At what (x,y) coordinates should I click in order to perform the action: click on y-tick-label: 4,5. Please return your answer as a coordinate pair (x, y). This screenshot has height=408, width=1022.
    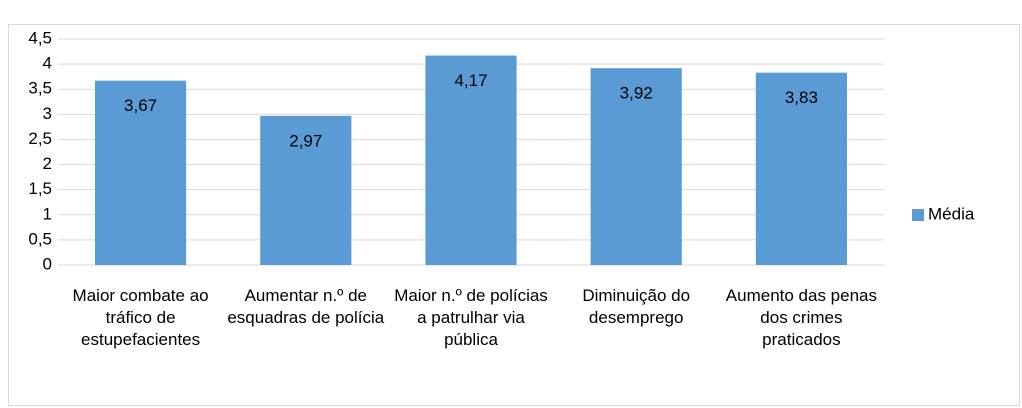
    Looking at the image, I should click on (40, 37).